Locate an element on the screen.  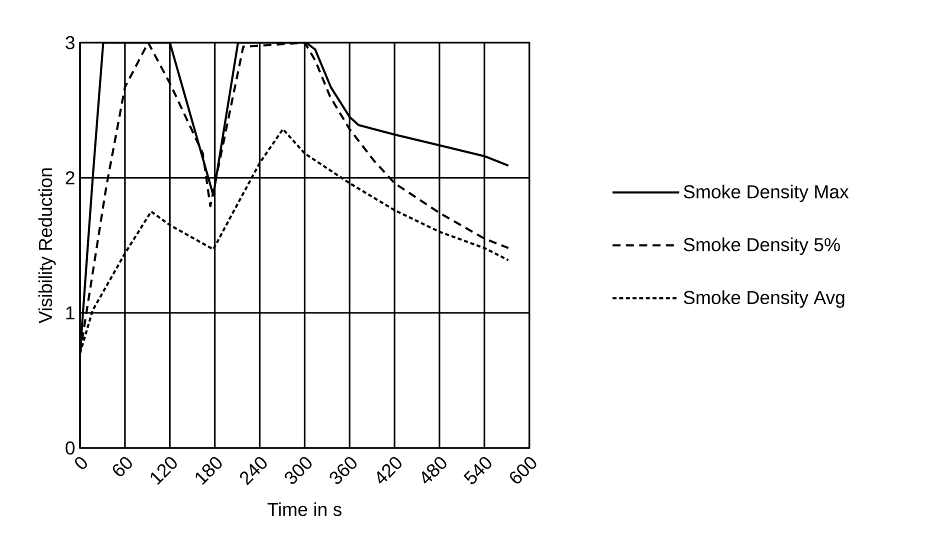
y-axis-title: Visibility Reduction is located at coordinates (47, 246).